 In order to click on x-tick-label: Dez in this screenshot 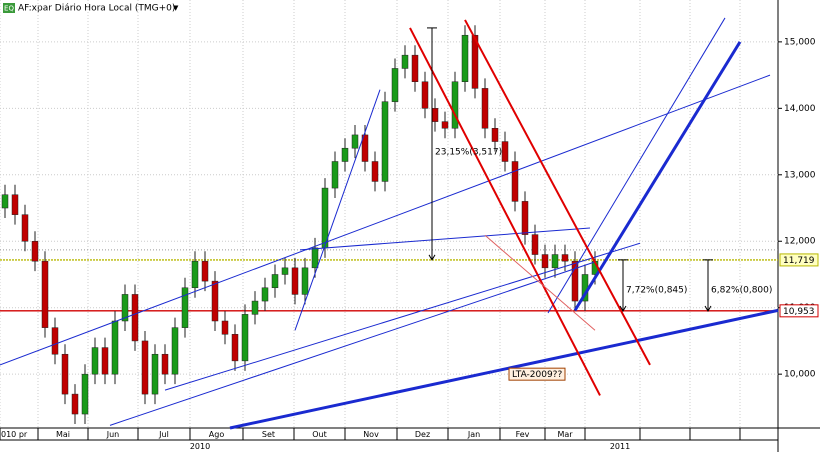, I will do `click(422, 434)`.